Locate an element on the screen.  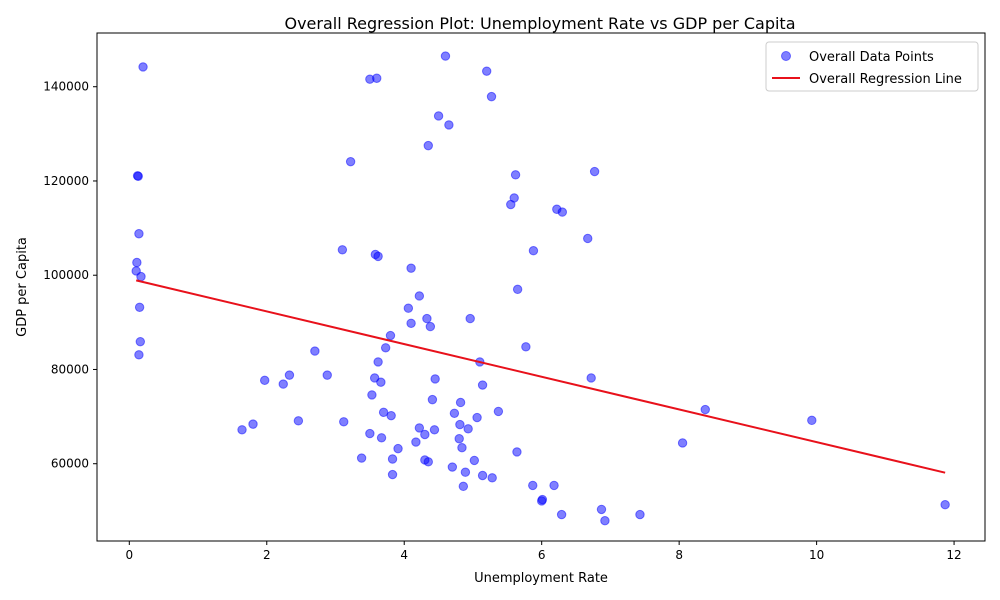
y-tick-label: 120000 is located at coordinates (66, 181).